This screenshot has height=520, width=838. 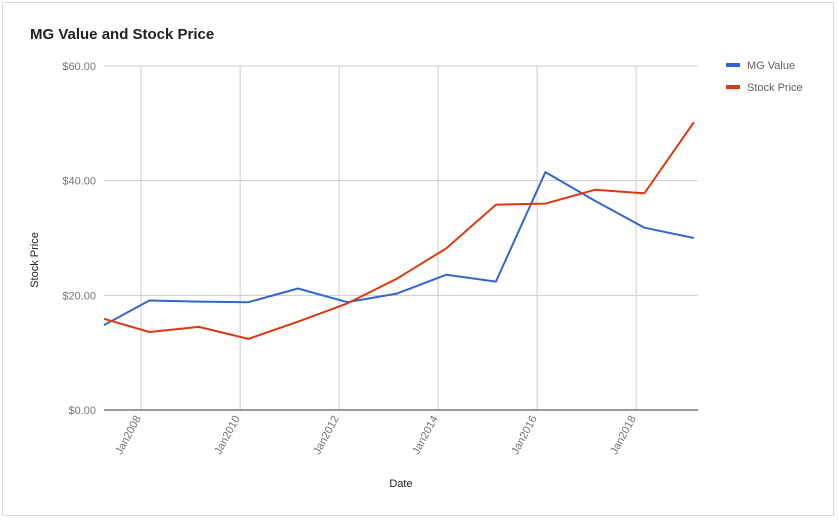 What do you see at coordinates (775, 88) in the screenshot?
I see `legend-label-stock-price: Stock Price` at bounding box center [775, 88].